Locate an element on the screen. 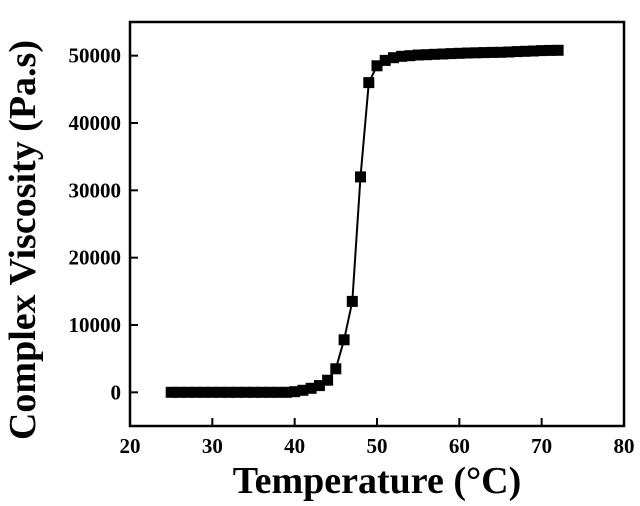 The width and height of the screenshot is (640, 506). y-tick-label: 20000 is located at coordinates (95, 258).